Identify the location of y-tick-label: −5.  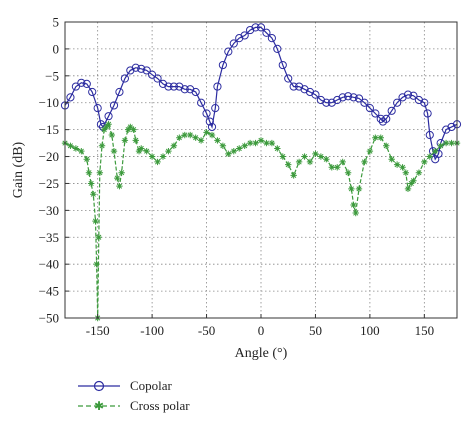
(52, 75).